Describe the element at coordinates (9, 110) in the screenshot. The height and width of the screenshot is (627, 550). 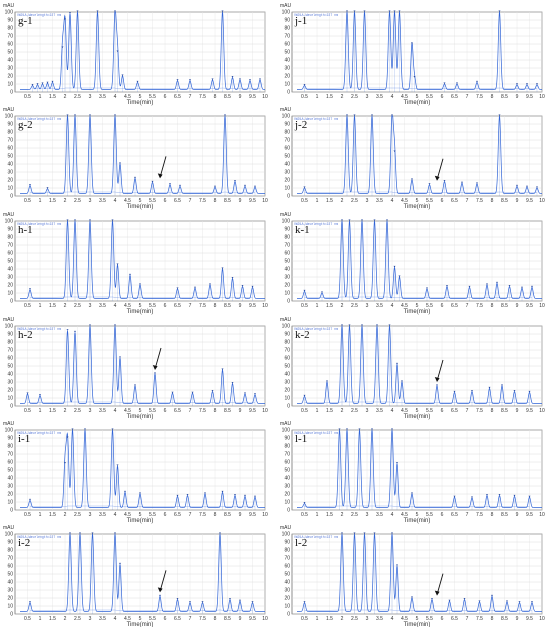
I see `y-unit-label: mAU` at that location.